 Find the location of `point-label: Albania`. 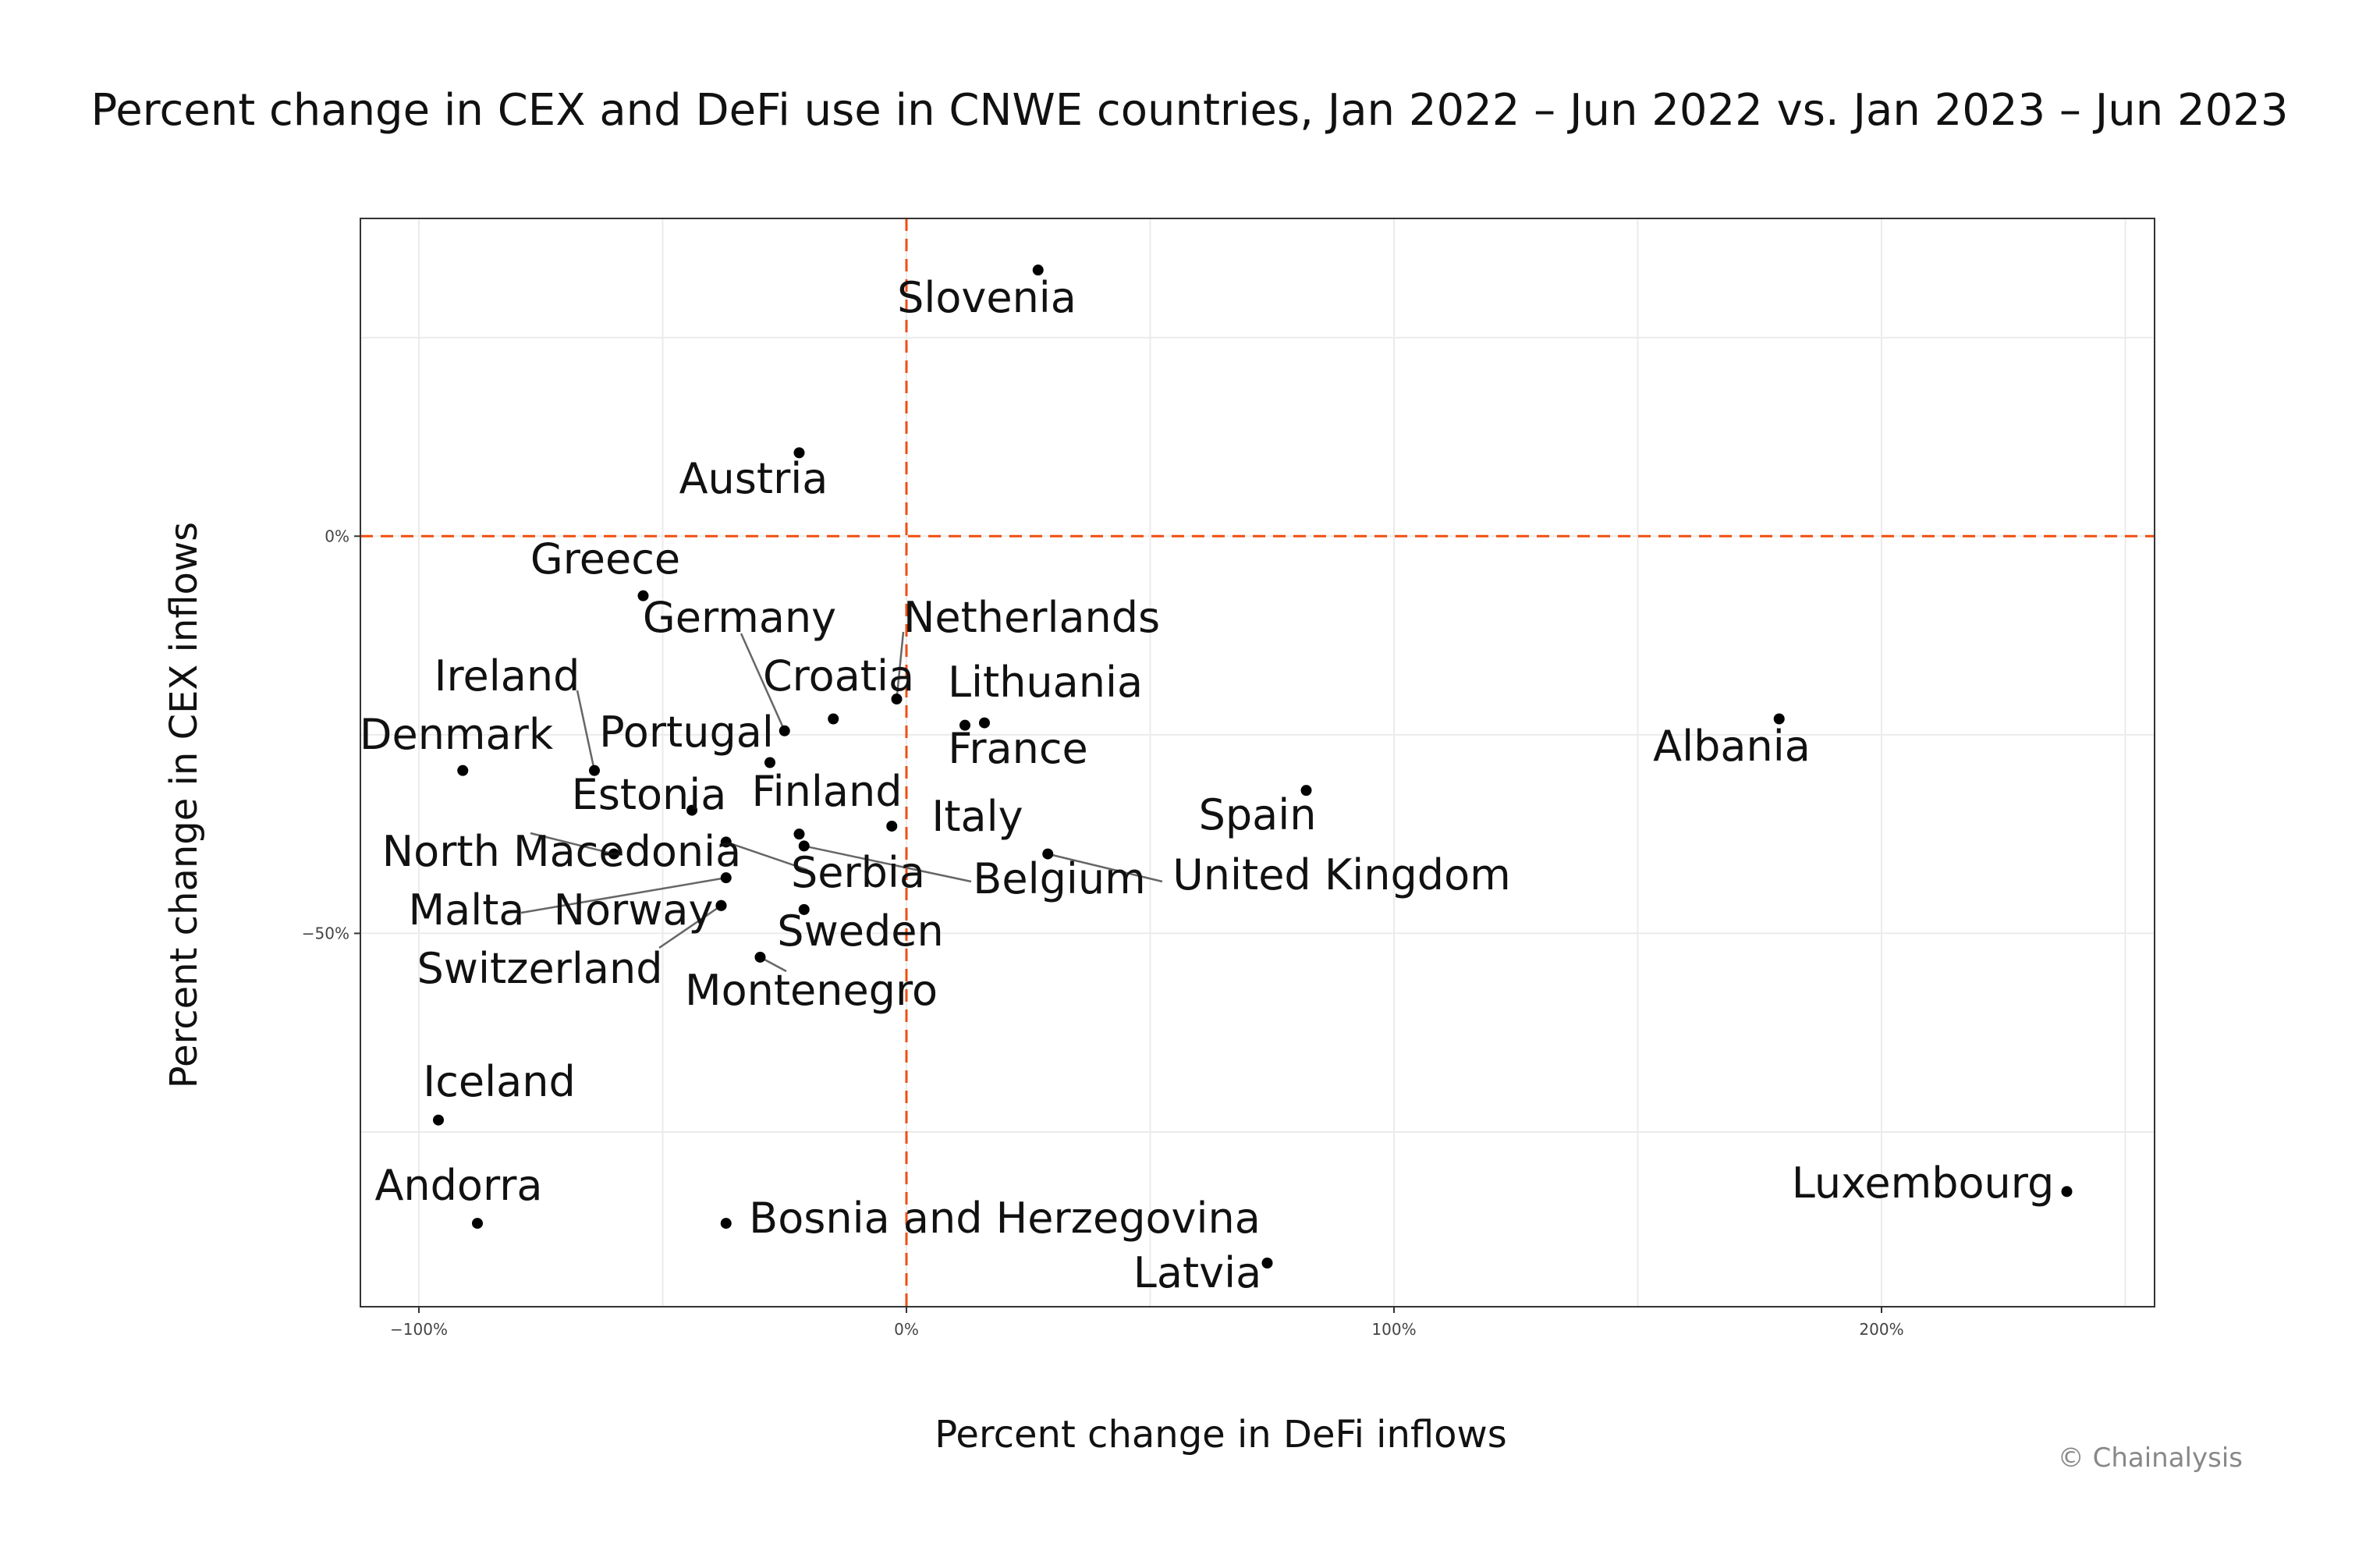

point-label: Albania is located at coordinates (1732, 746).